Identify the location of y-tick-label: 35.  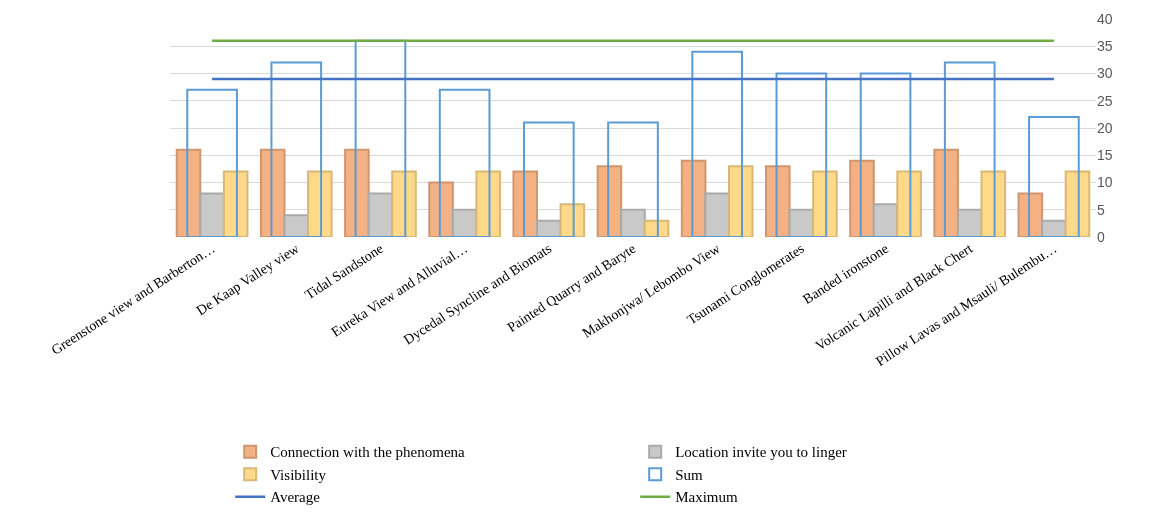
(1105, 46).